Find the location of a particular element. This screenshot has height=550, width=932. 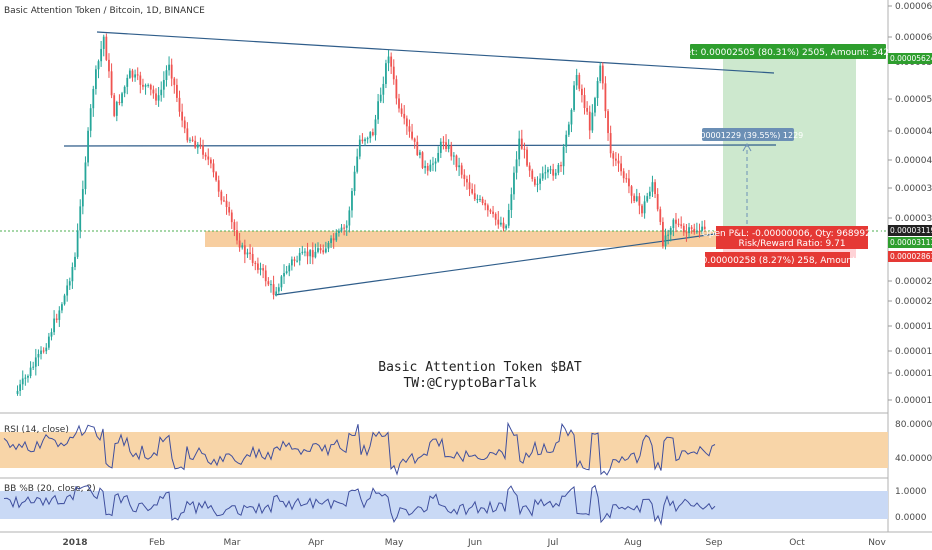

price-tick-label: 0.00002200 is located at coordinates (913, 302).